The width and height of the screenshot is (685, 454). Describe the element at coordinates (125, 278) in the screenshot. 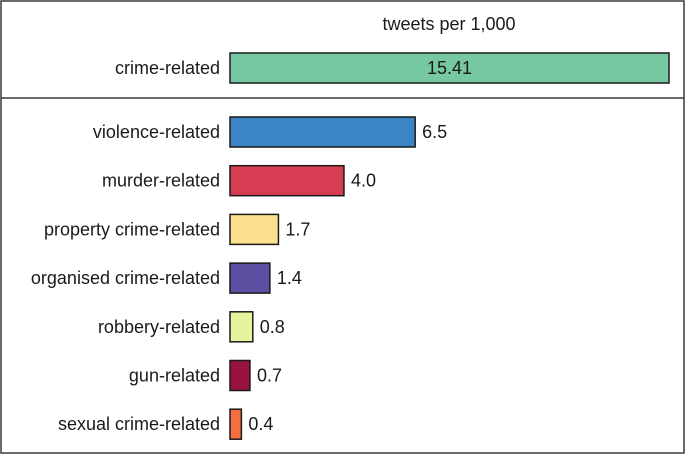

I see `category-label-organised-crime-related: organised crime-related` at that location.